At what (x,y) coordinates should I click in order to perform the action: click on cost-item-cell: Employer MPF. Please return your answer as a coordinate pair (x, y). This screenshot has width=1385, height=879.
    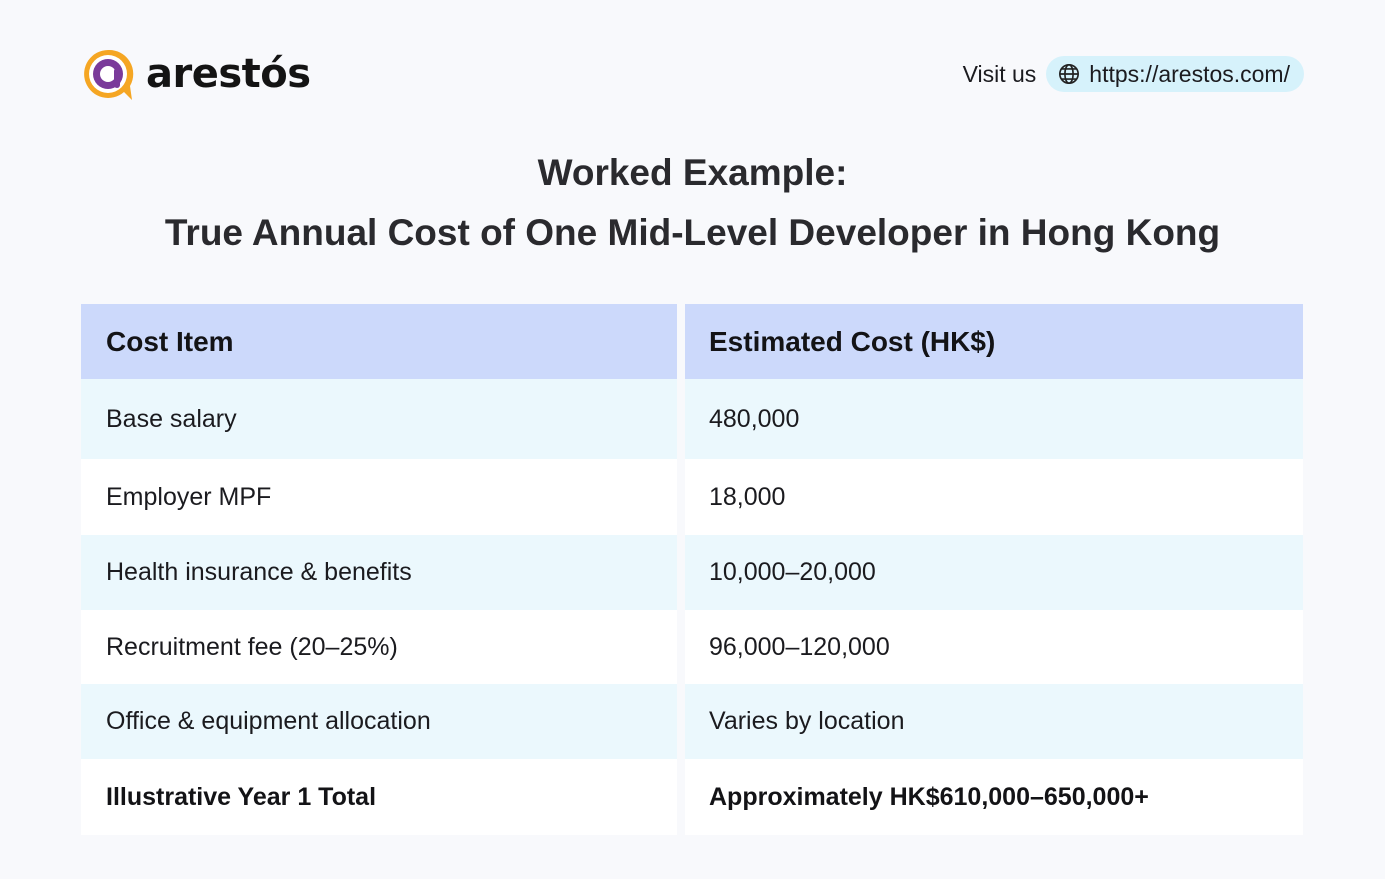
    Looking at the image, I should click on (379, 497).